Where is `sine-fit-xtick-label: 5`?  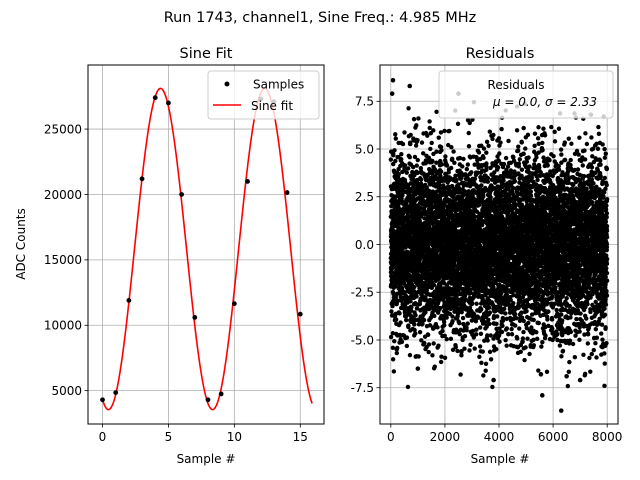
sine-fit-xtick-label: 5 is located at coordinates (169, 437).